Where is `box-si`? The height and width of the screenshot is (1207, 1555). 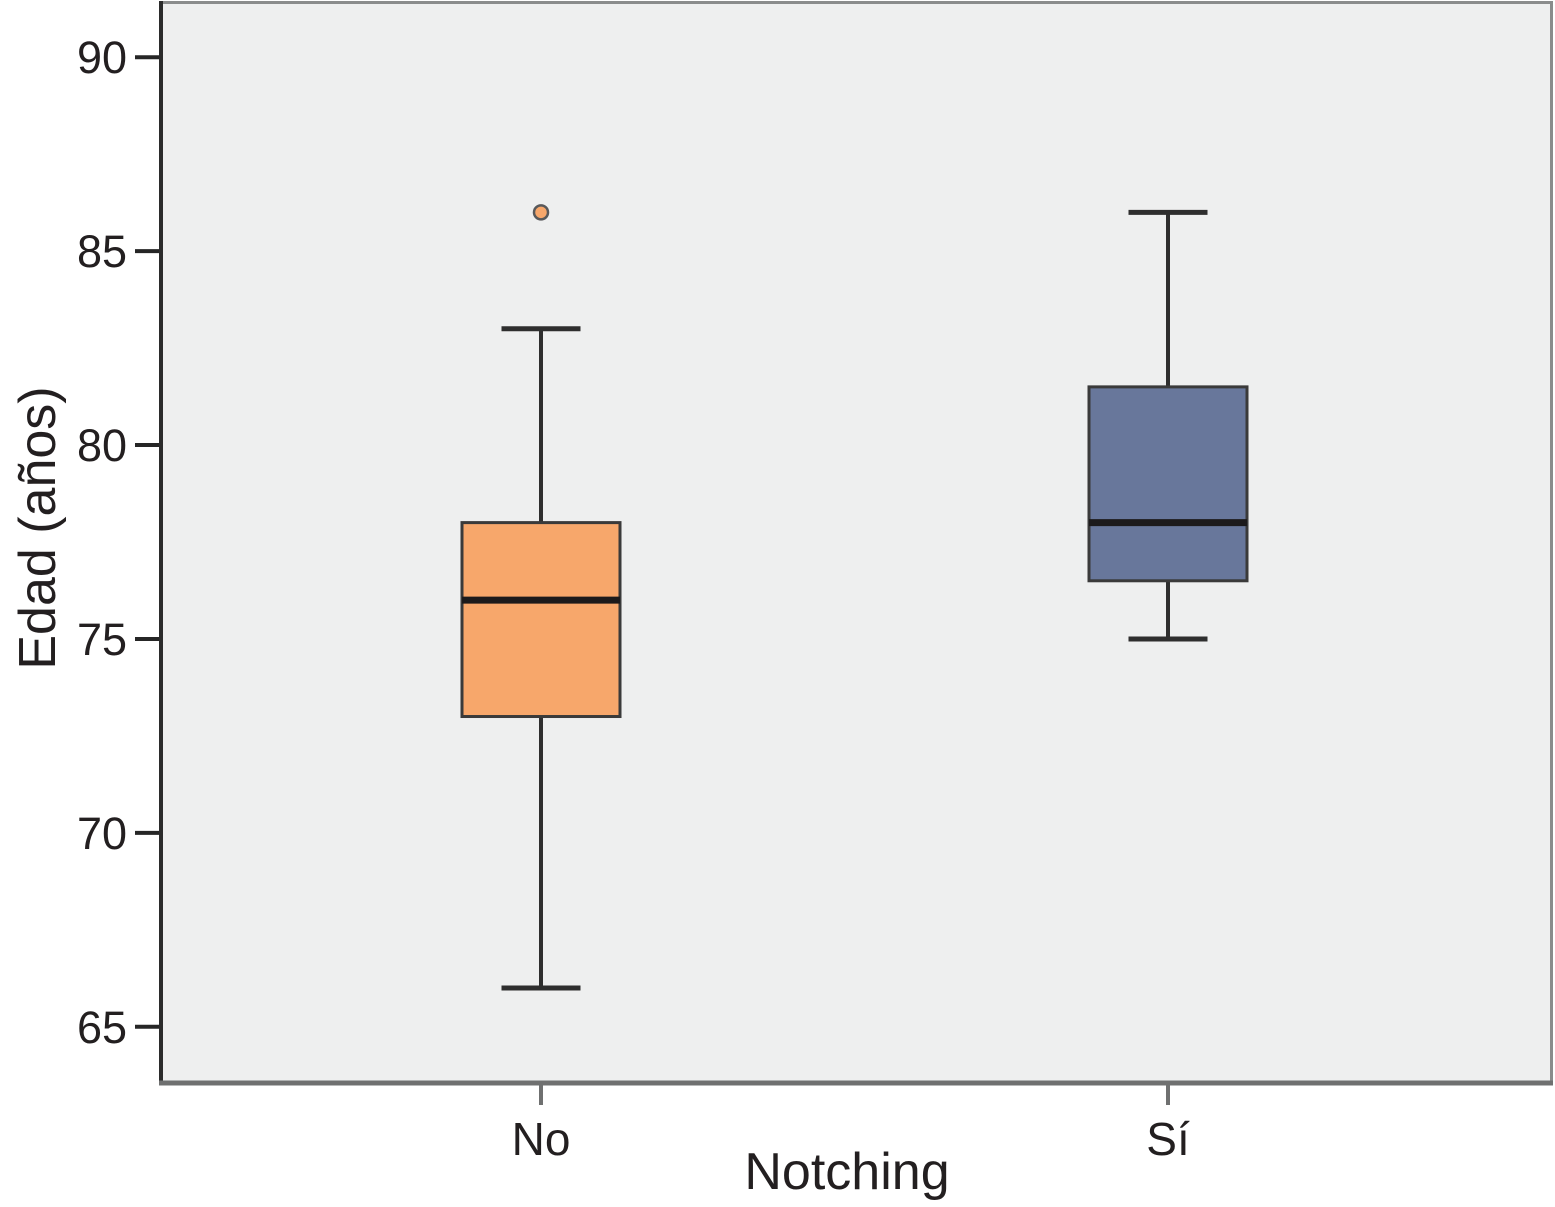 box-si is located at coordinates (1168, 484).